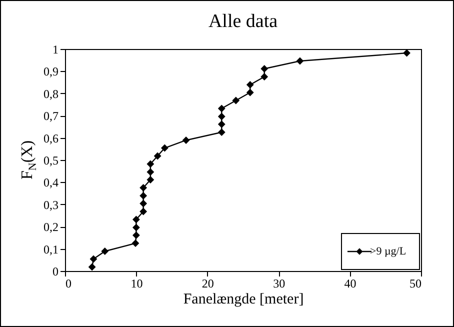 The image size is (454, 327). I want to click on y-tick-label: 0,4, so click(51, 183).